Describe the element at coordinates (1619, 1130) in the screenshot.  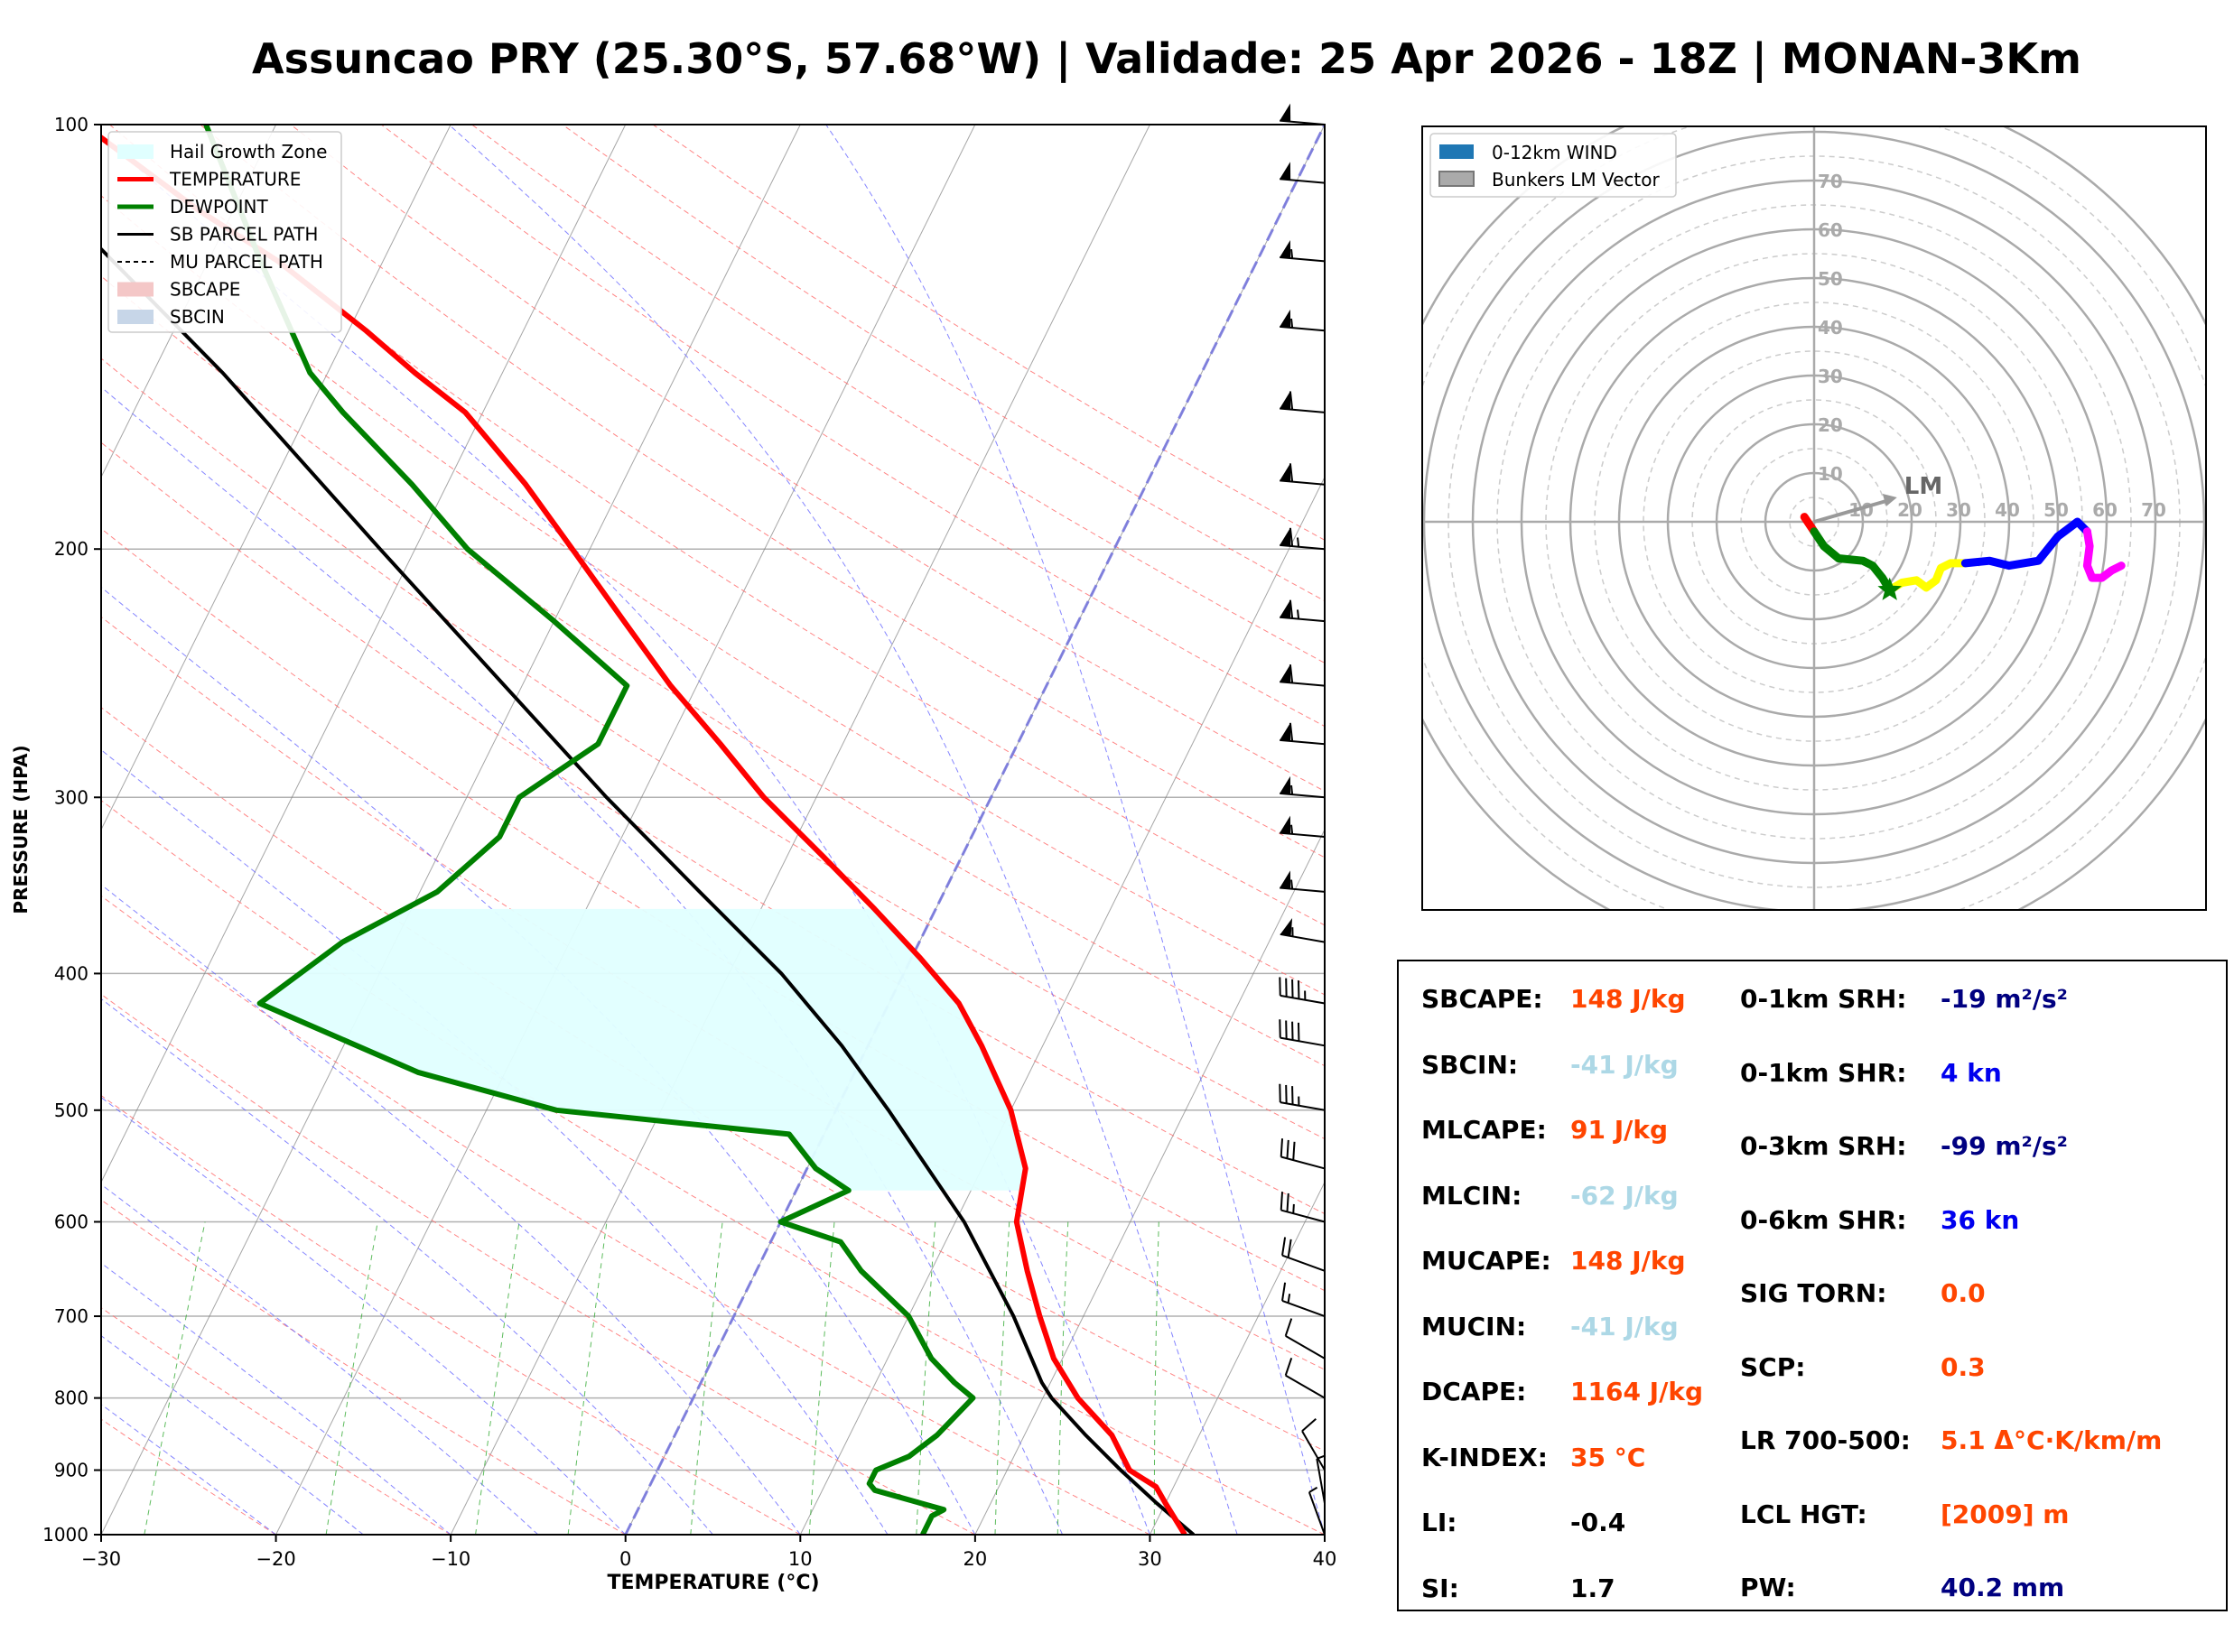
I see `param-value: 91 J/kg` at that location.